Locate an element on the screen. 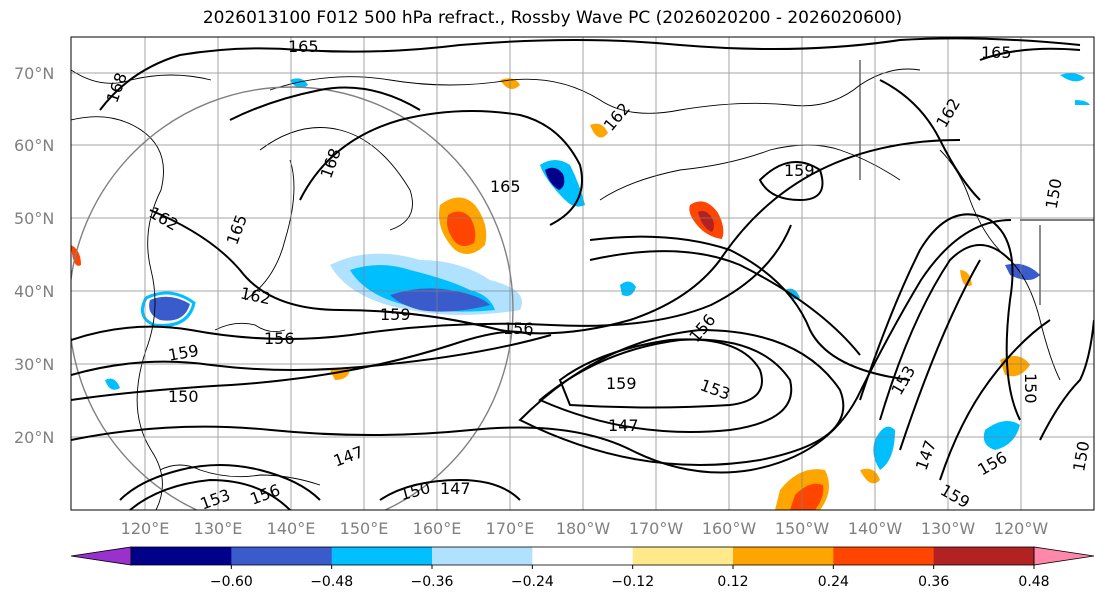 The height and width of the screenshot is (604, 1105). lon-label: 130°W is located at coordinates (948, 528).